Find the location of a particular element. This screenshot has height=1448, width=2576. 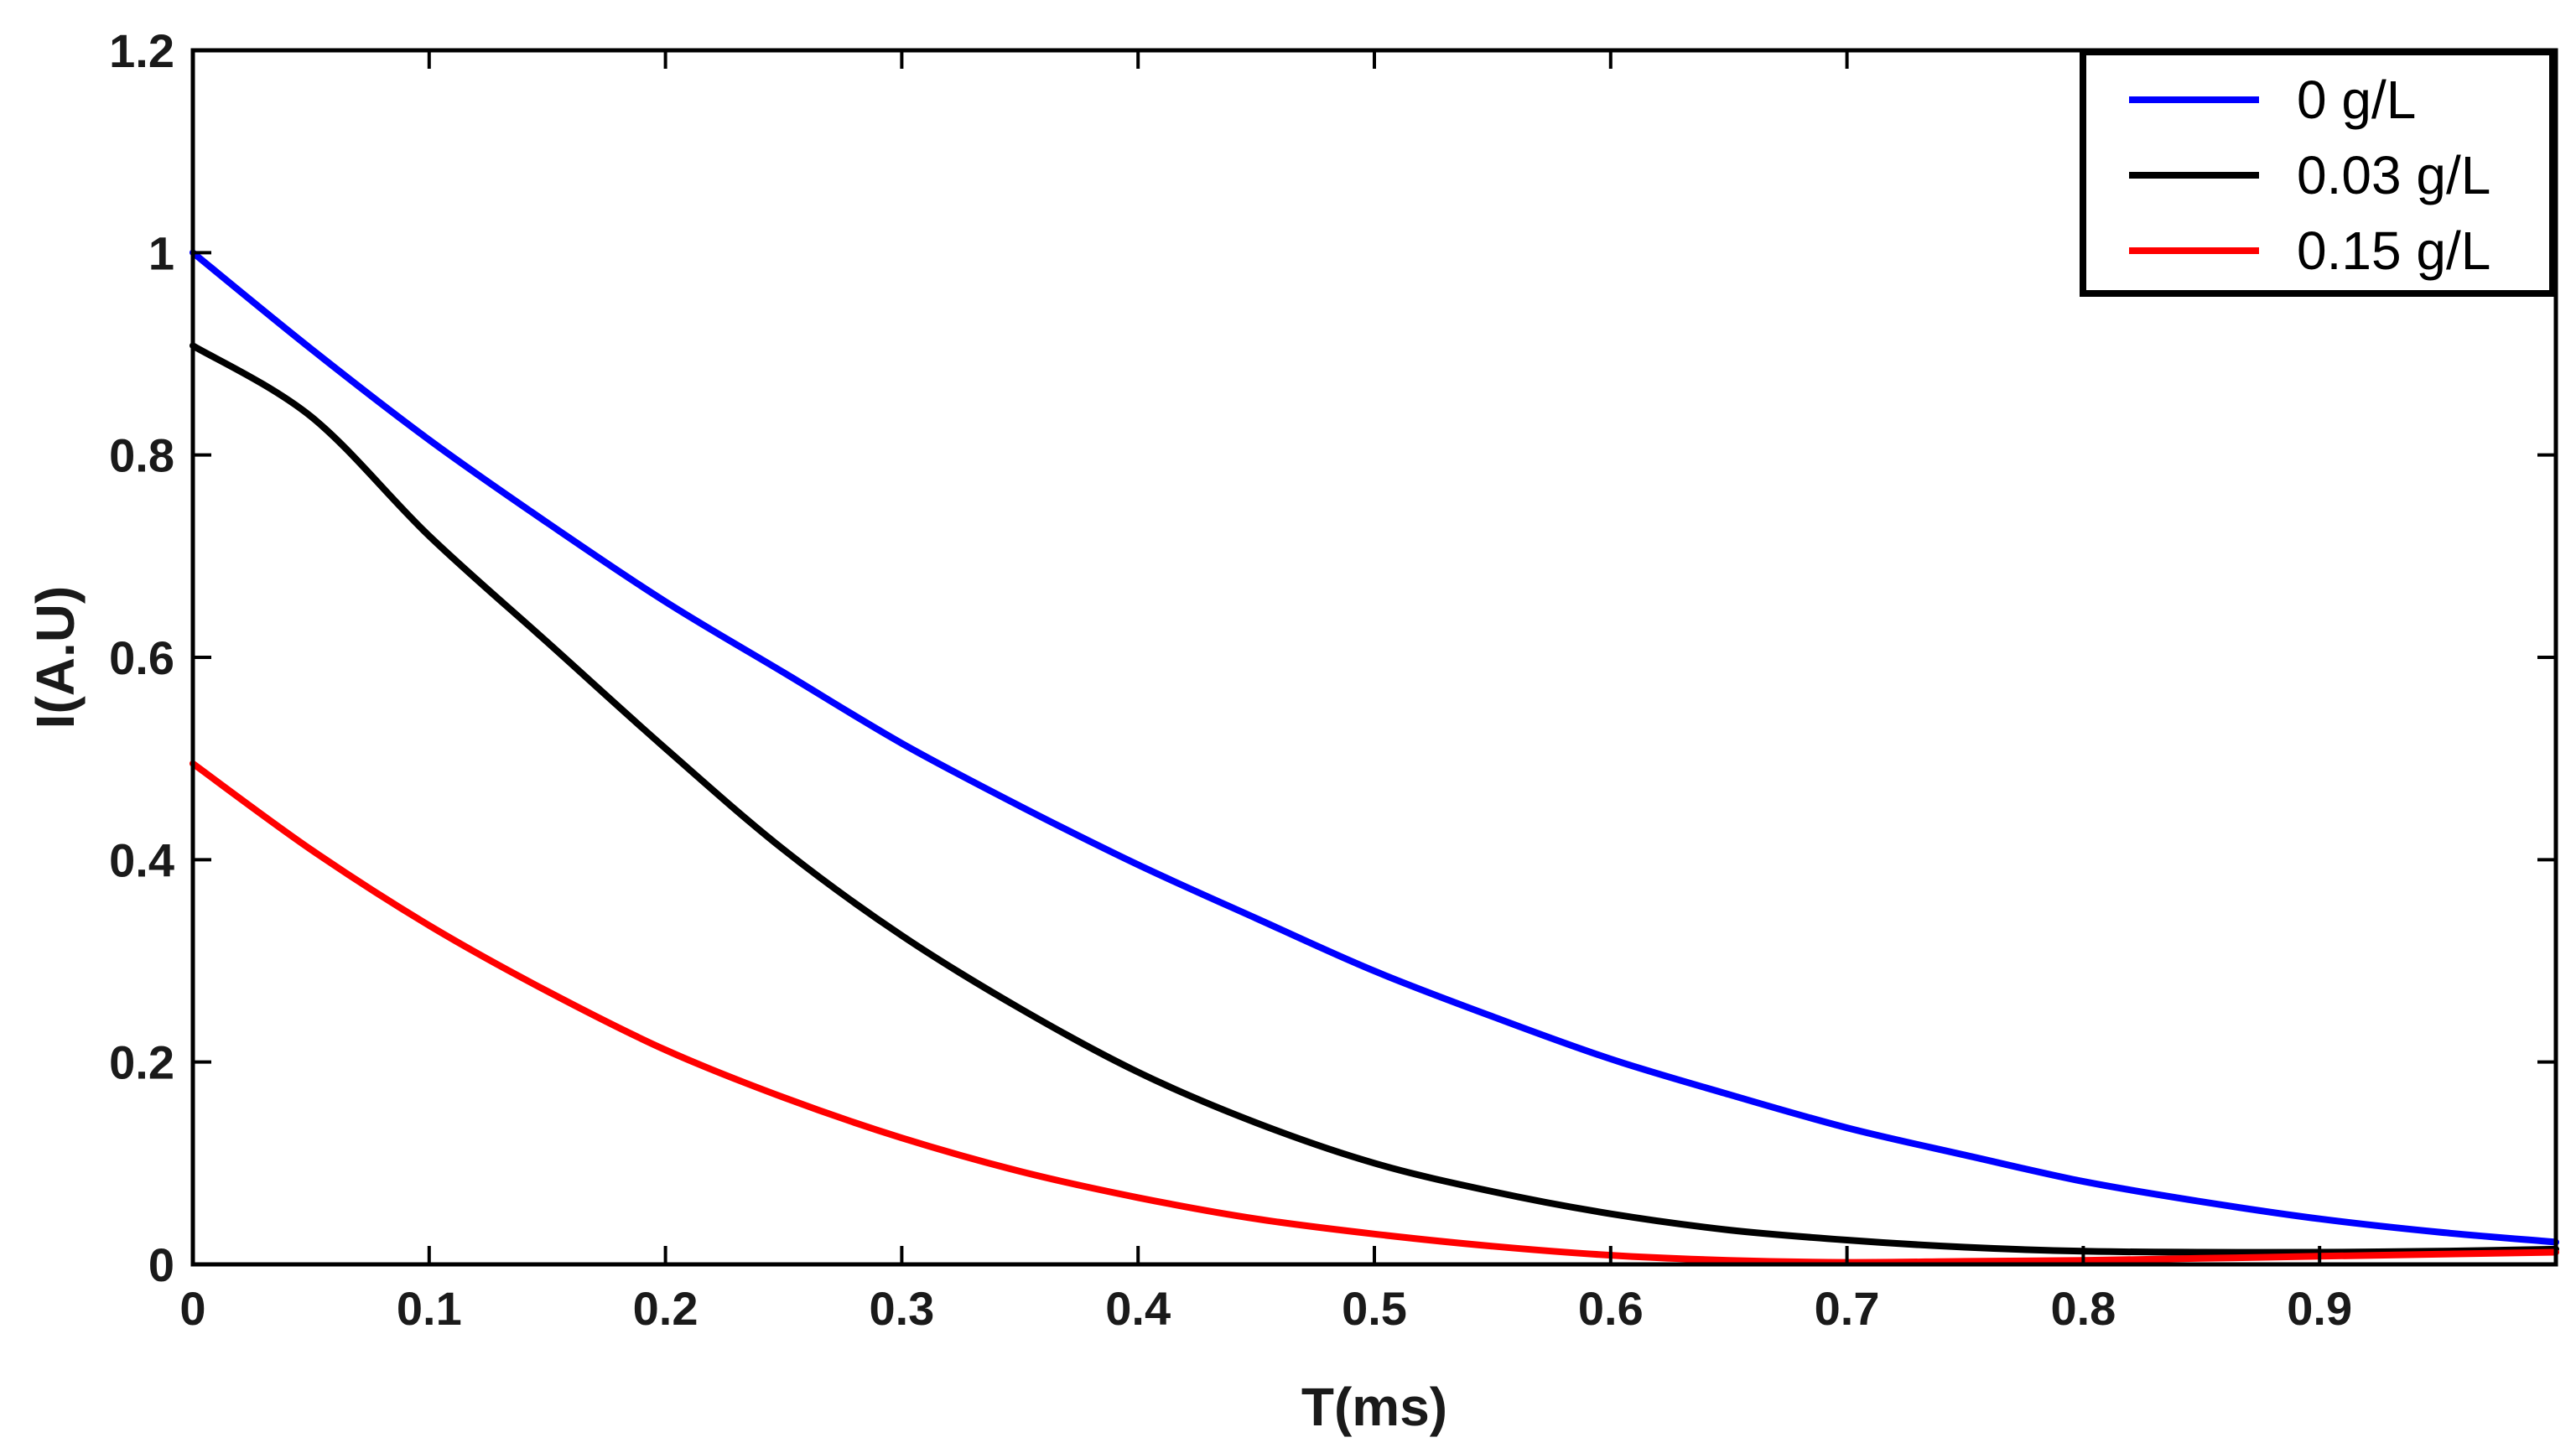

x-tick-label: 0.7 is located at coordinates (1847, 1308).